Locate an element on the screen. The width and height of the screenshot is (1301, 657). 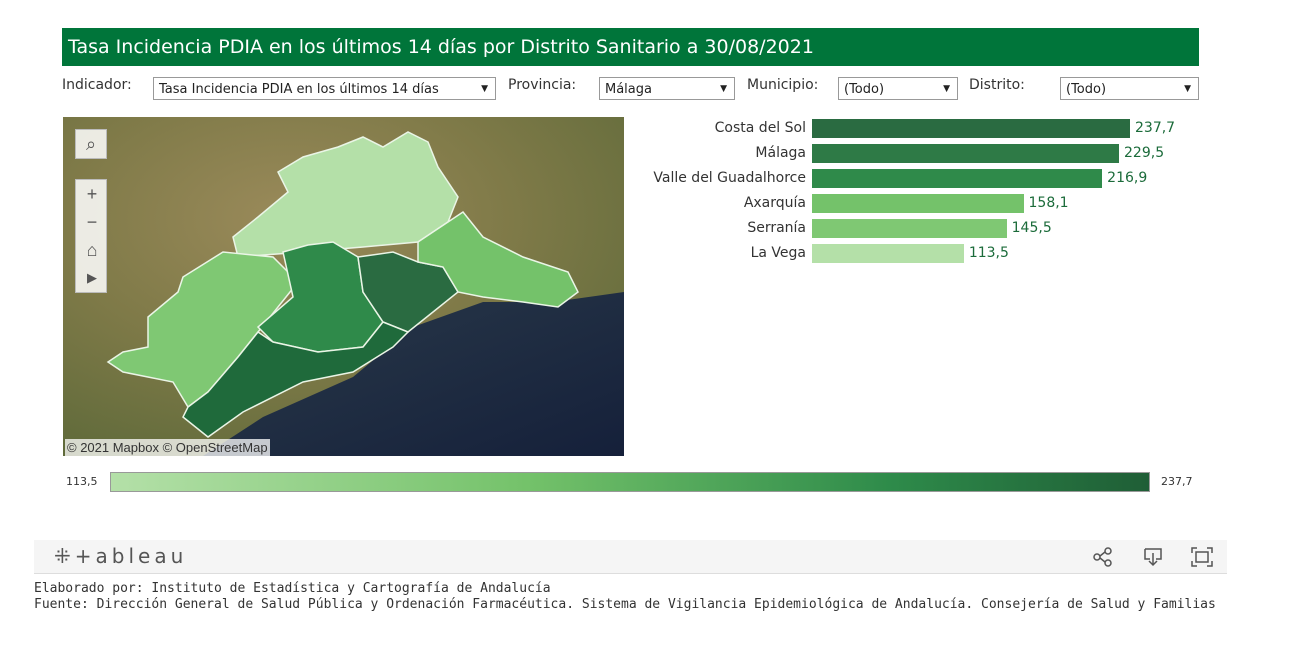
indicador-label: Indicador: is located at coordinates (97, 85).